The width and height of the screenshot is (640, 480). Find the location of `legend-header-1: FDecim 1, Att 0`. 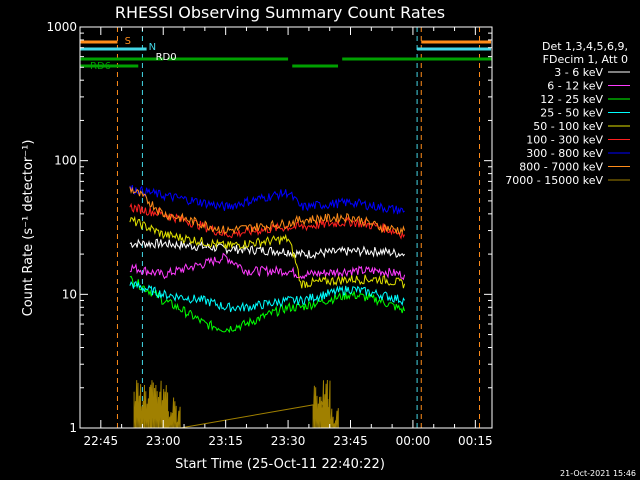

legend-header-1: FDecim 1, Att 0 is located at coordinates (585, 59).